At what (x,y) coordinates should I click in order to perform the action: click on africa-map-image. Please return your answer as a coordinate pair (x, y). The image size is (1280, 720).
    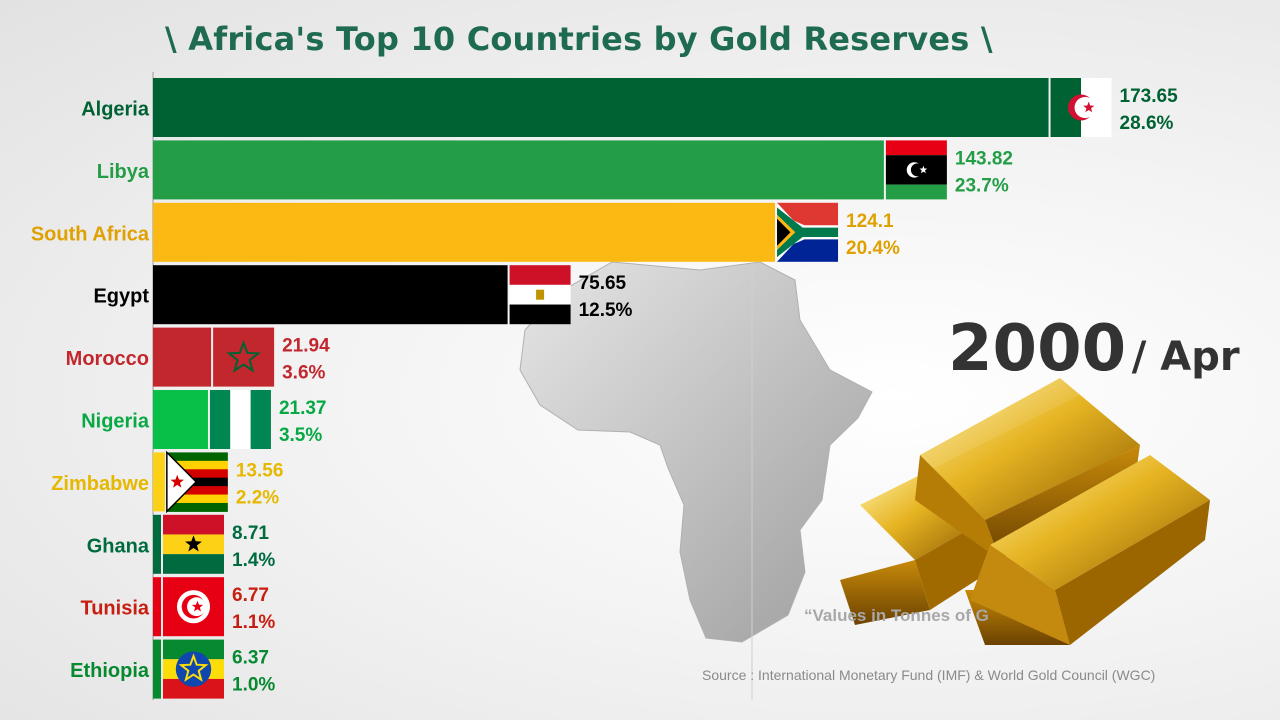
    Looking at the image, I should click on (696, 452).